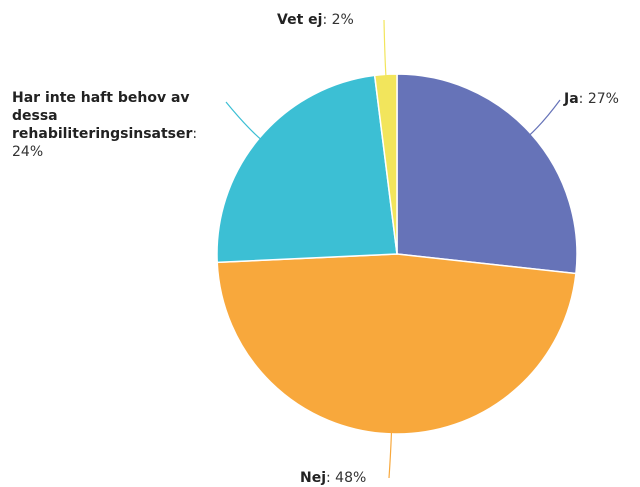  I want to click on slice-value: : 24%, so click(105, 143).